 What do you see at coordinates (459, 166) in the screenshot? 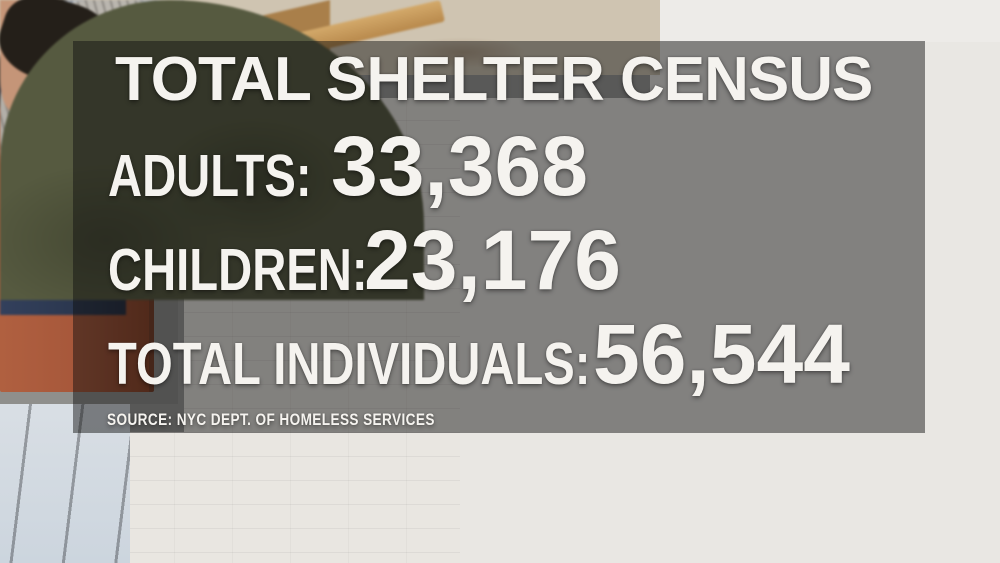
I see `adults-value: 33,368` at bounding box center [459, 166].